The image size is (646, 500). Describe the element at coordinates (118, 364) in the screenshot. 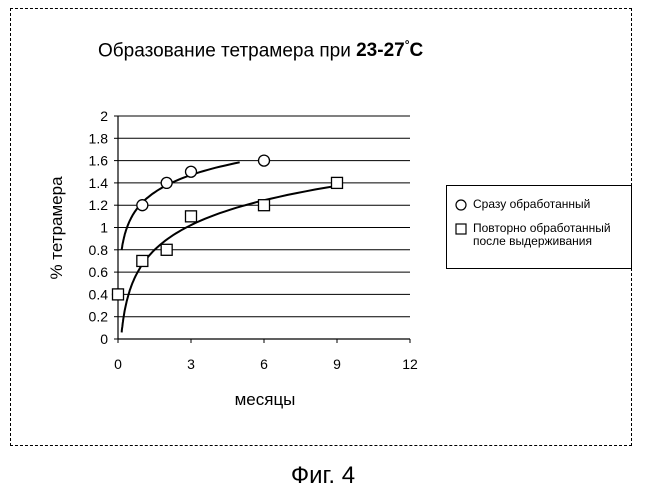

I see `x-tick-label: 0` at that location.